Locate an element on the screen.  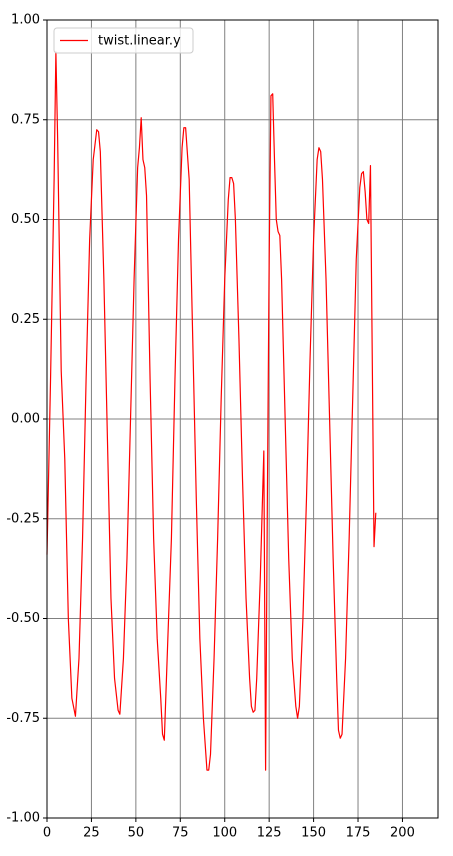
x-tick-label: 200 is located at coordinates (402, 833).